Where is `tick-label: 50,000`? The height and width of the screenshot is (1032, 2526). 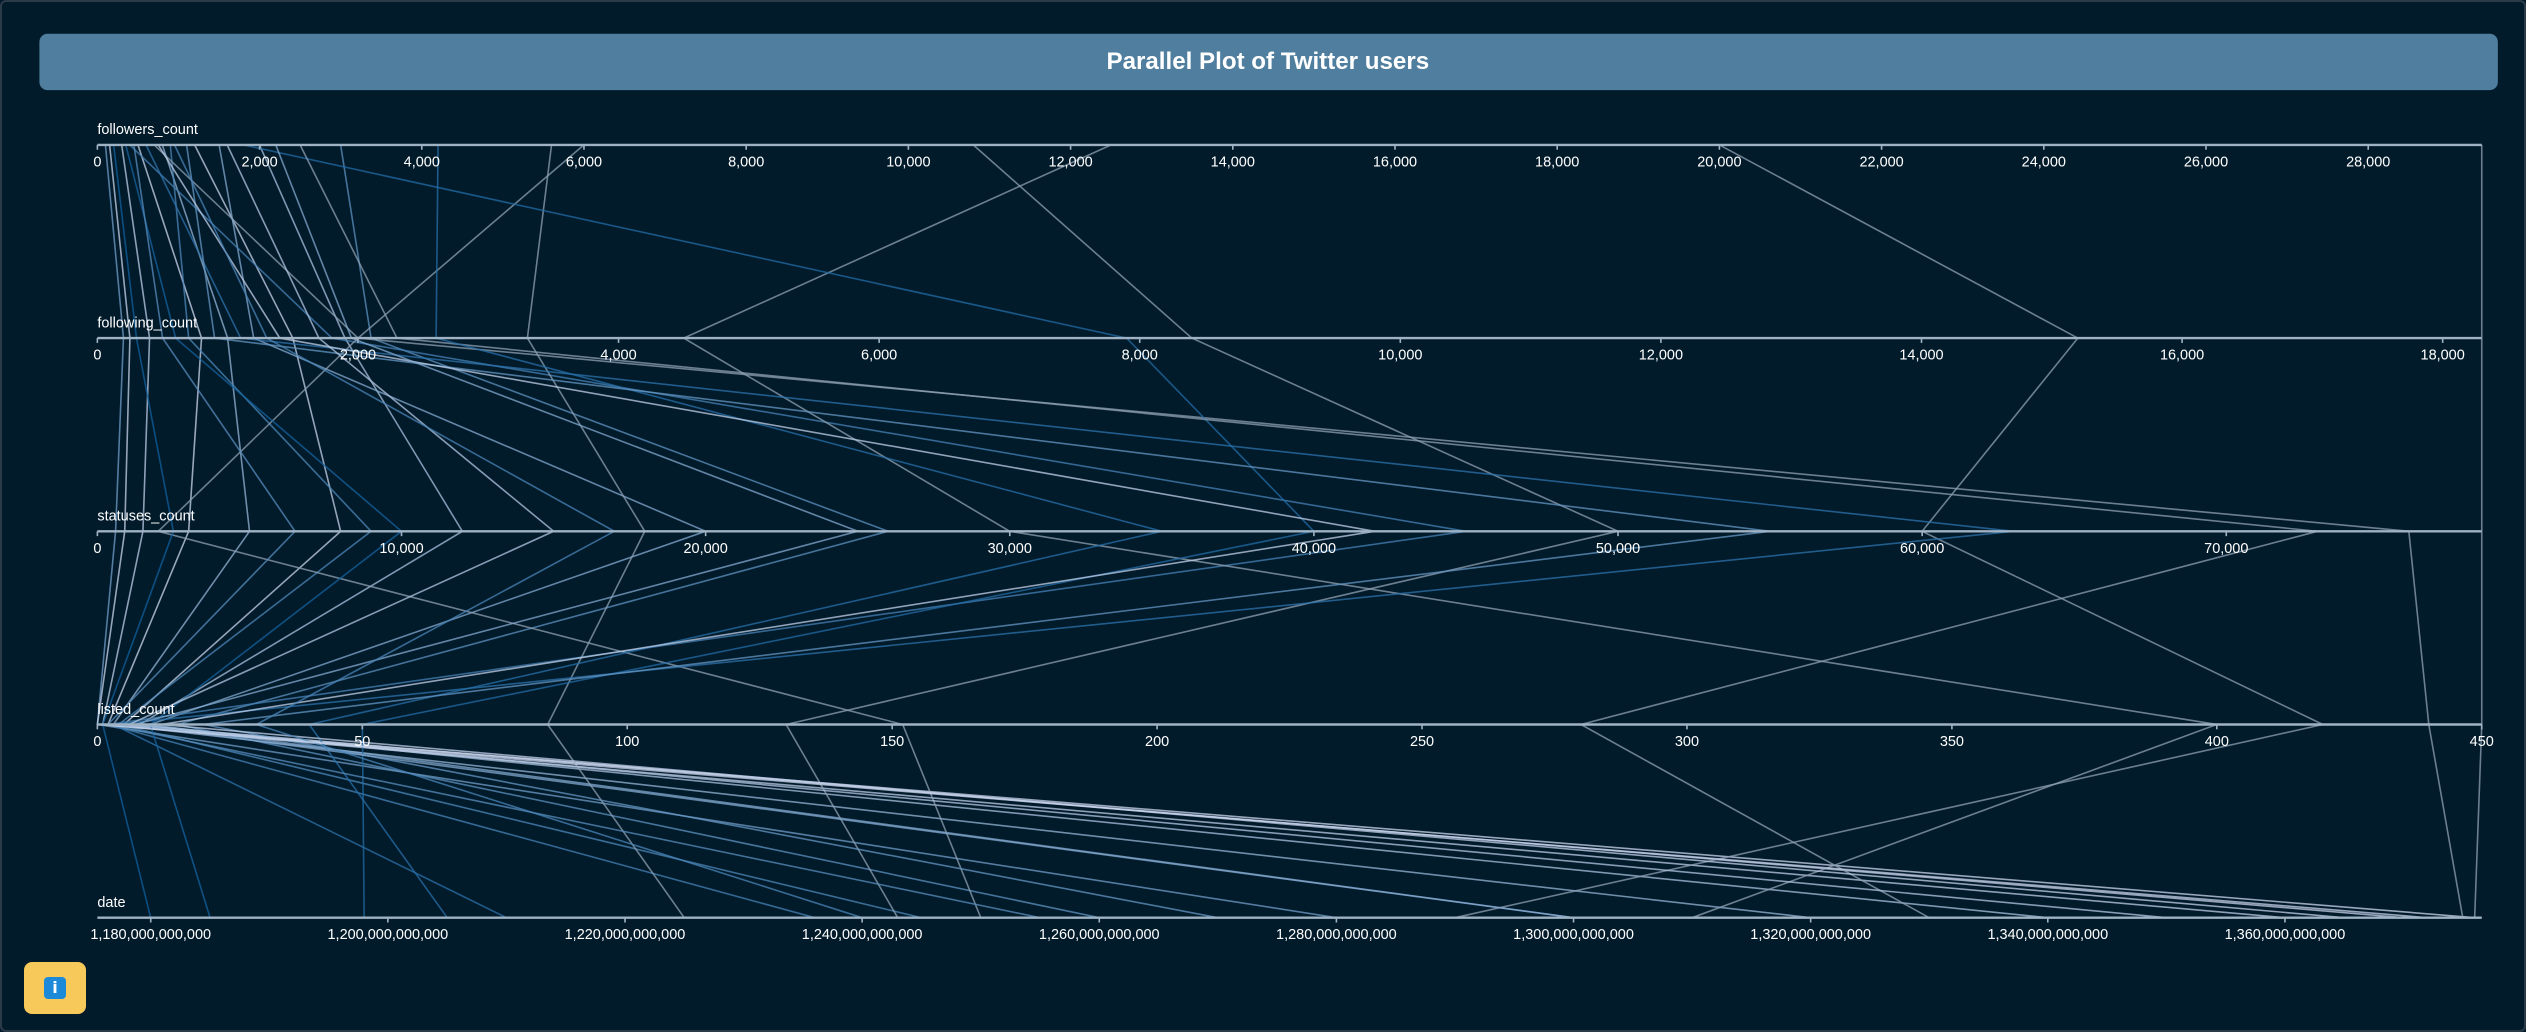
tick-label: 50,000 is located at coordinates (1618, 549).